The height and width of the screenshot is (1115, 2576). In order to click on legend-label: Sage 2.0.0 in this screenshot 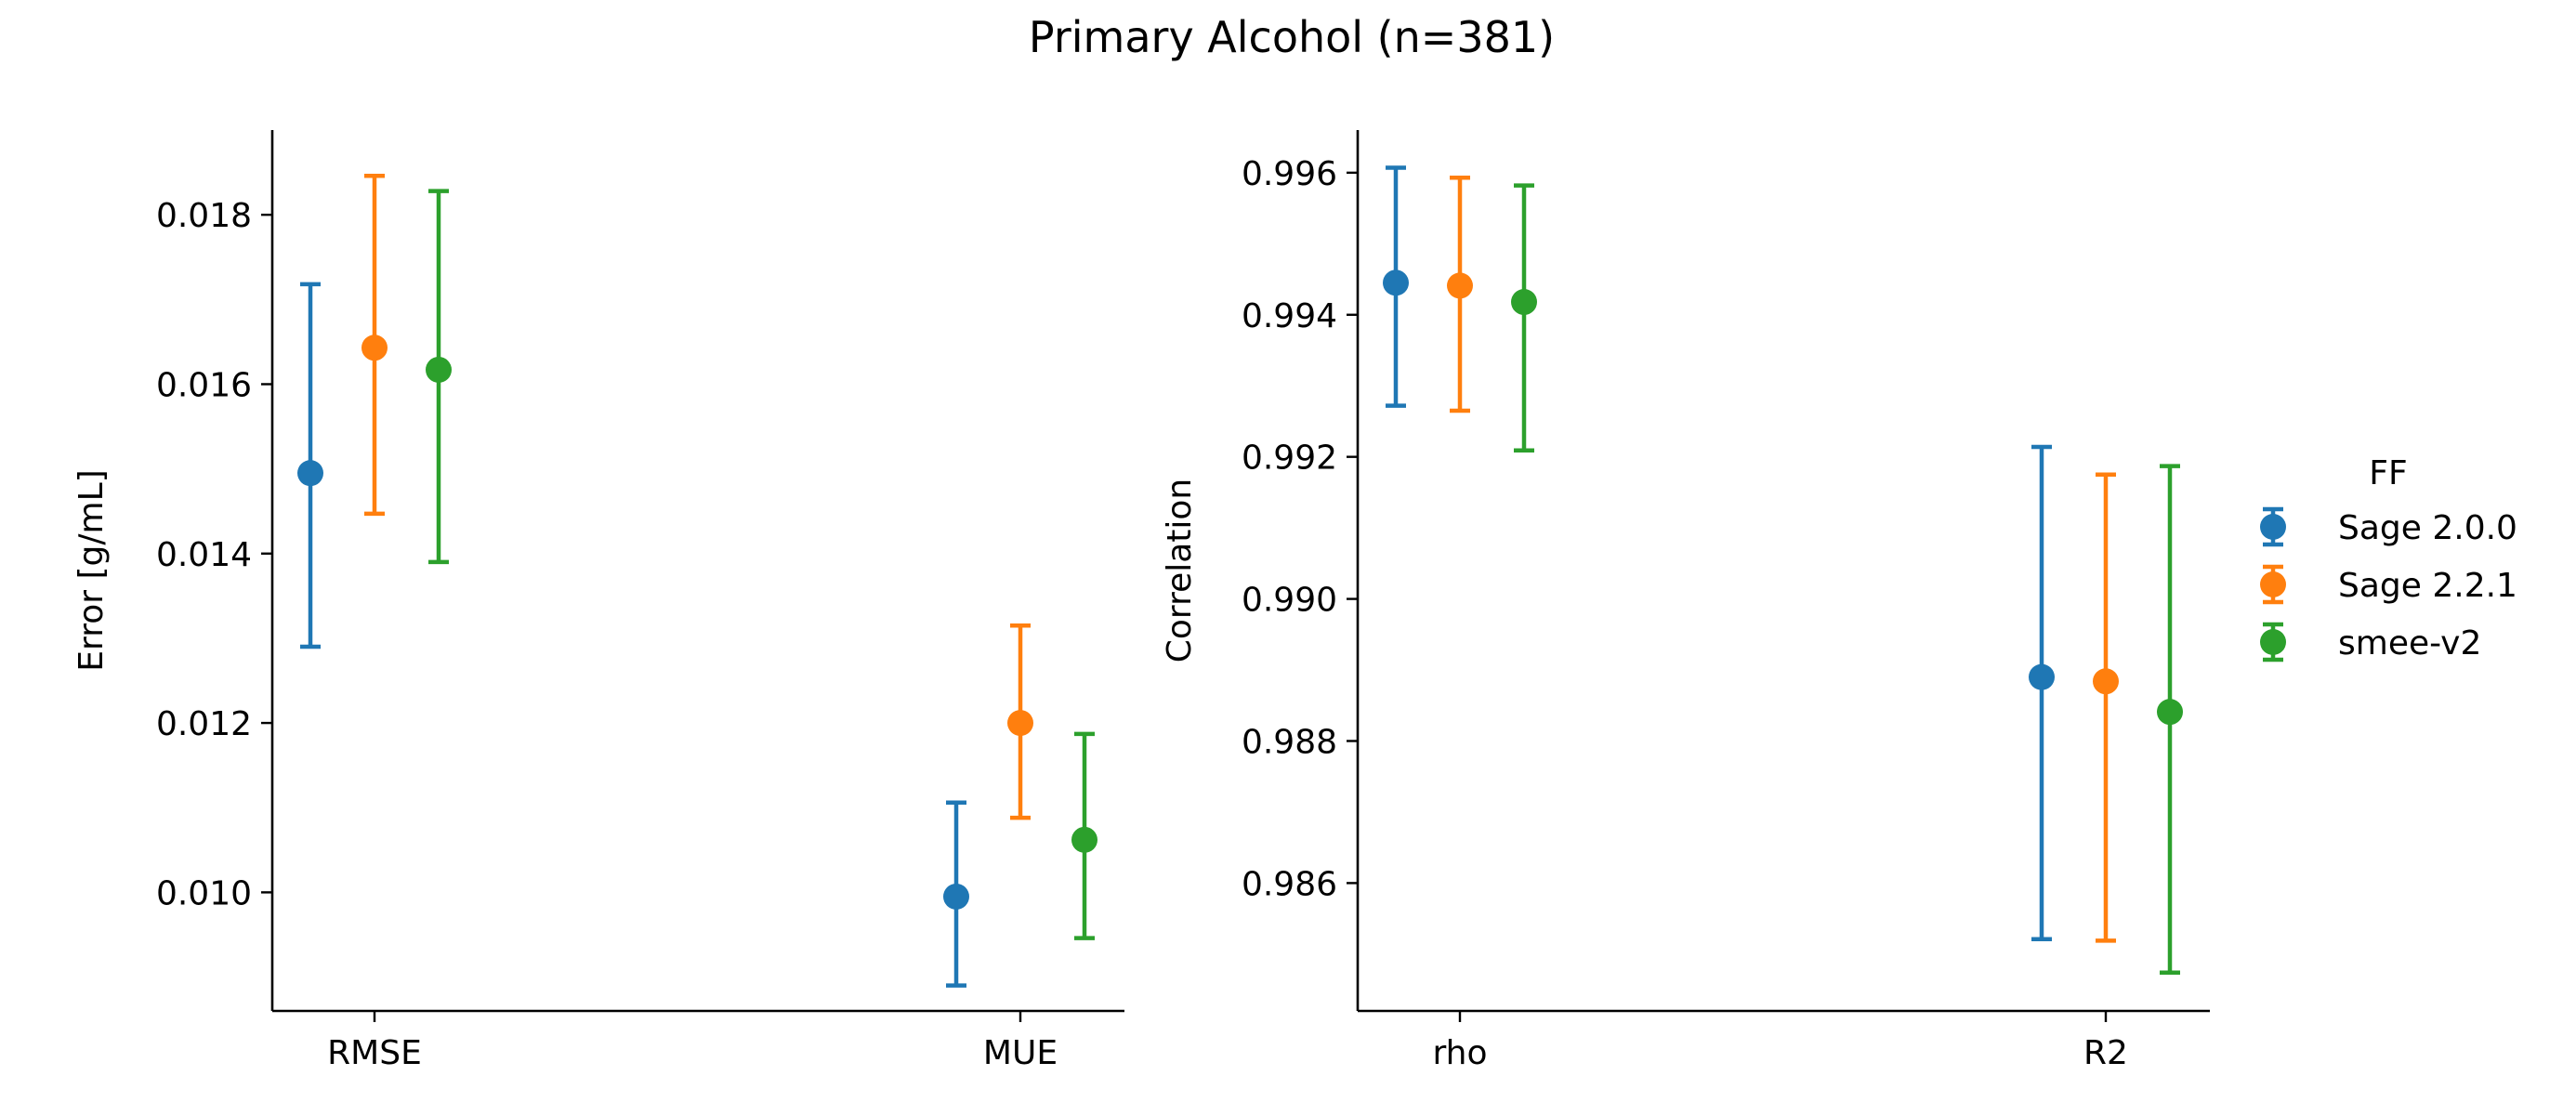, I will do `click(2427, 528)`.